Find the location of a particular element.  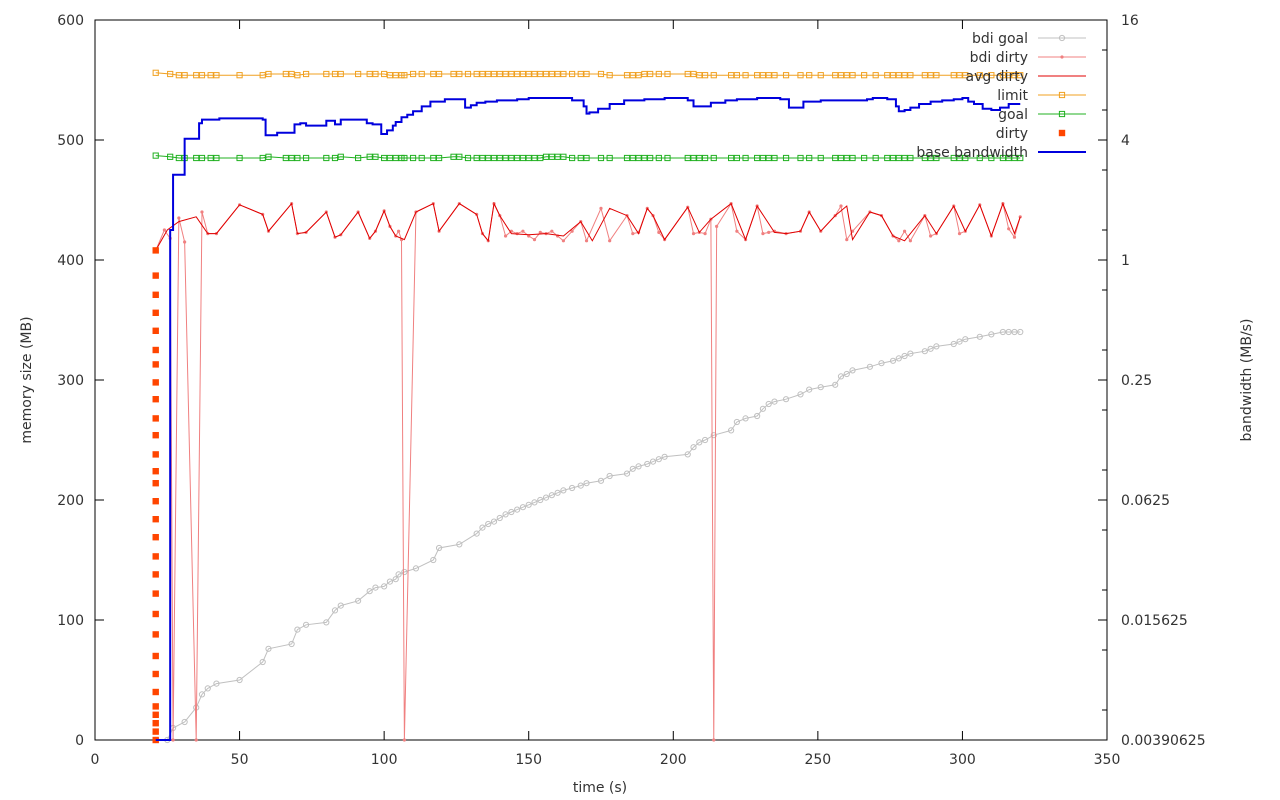

legend-label-limit: limit is located at coordinates (1012, 96).